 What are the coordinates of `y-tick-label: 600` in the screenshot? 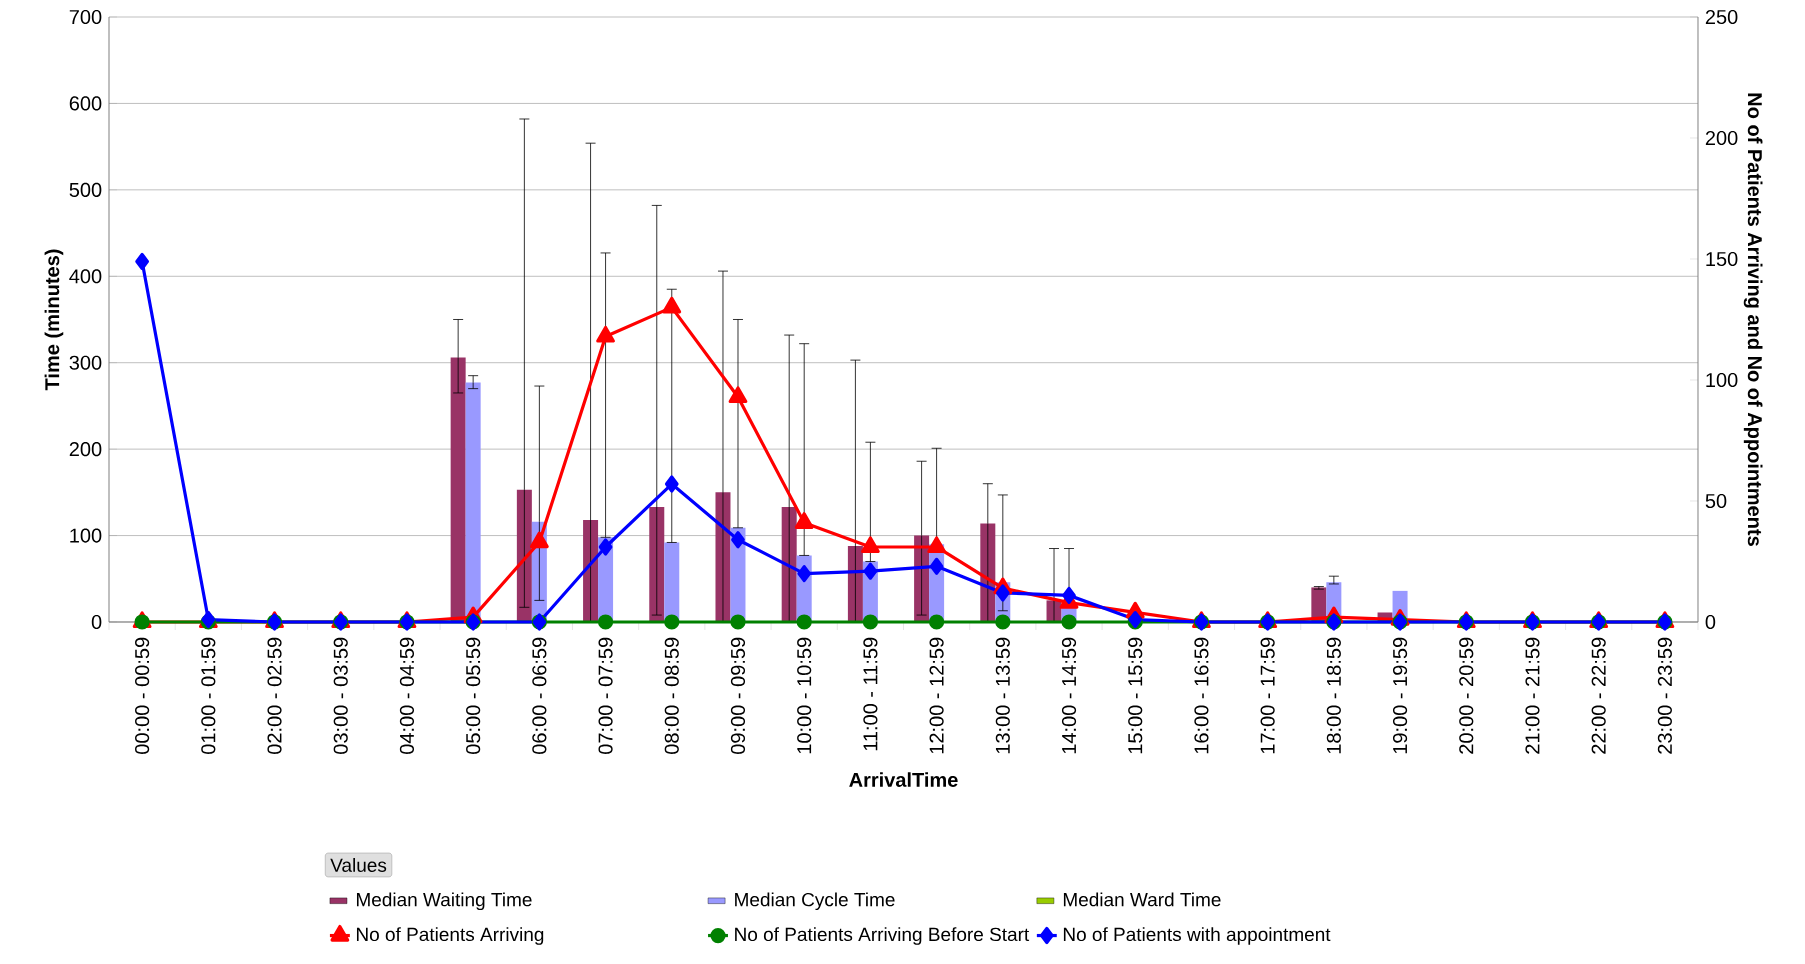 It's located at (85, 103).